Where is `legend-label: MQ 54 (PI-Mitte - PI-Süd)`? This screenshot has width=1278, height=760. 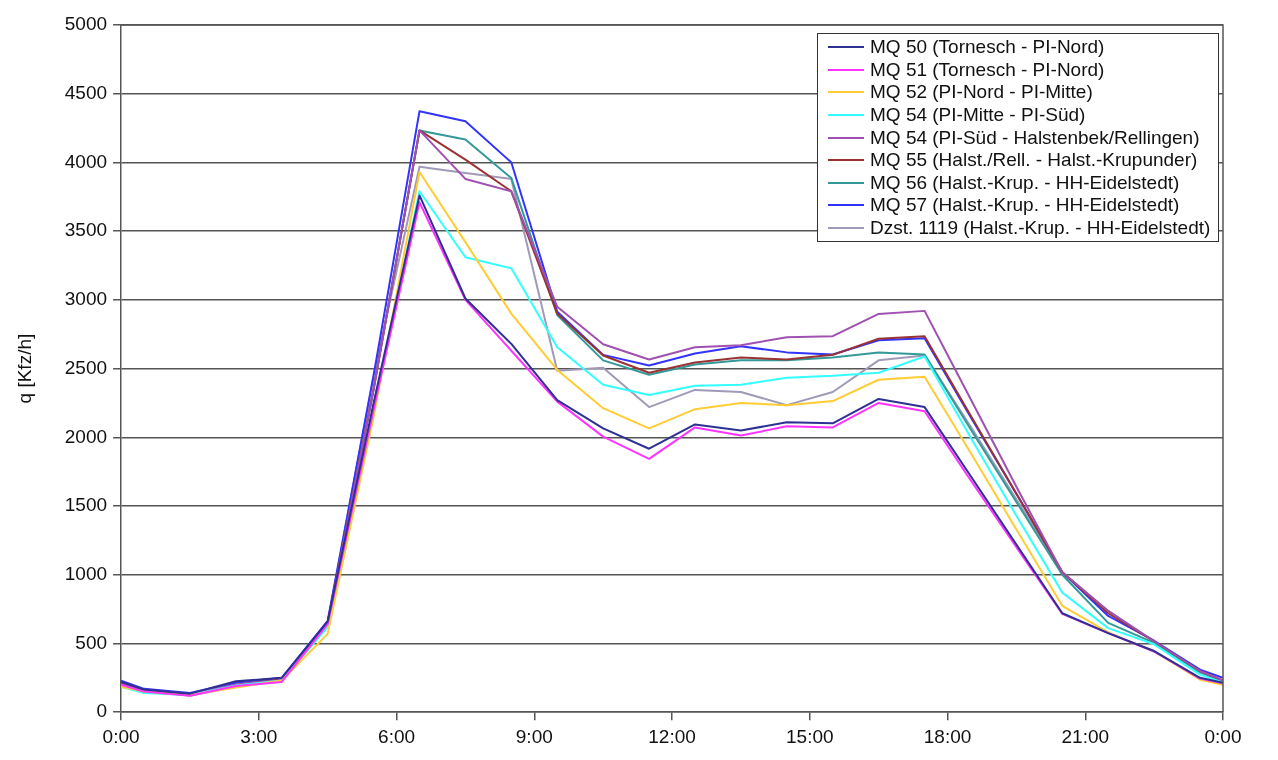
legend-label: MQ 54 (PI-Mitte - PI-Süd) is located at coordinates (978, 115).